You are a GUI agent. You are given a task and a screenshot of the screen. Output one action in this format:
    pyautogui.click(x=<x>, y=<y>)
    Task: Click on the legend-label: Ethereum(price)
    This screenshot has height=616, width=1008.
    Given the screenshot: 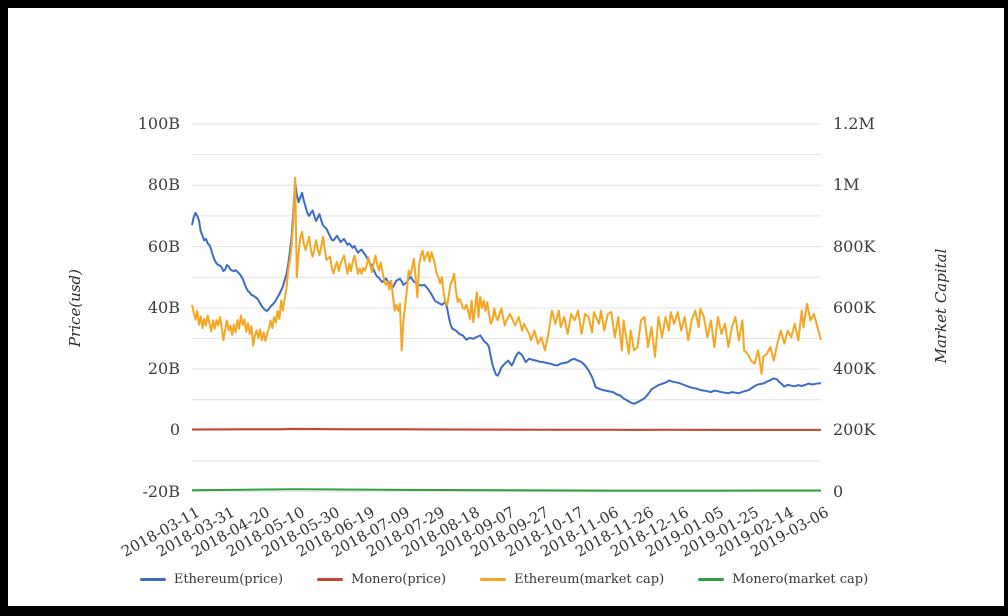 What is the action you would take?
    pyautogui.click(x=228, y=579)
    